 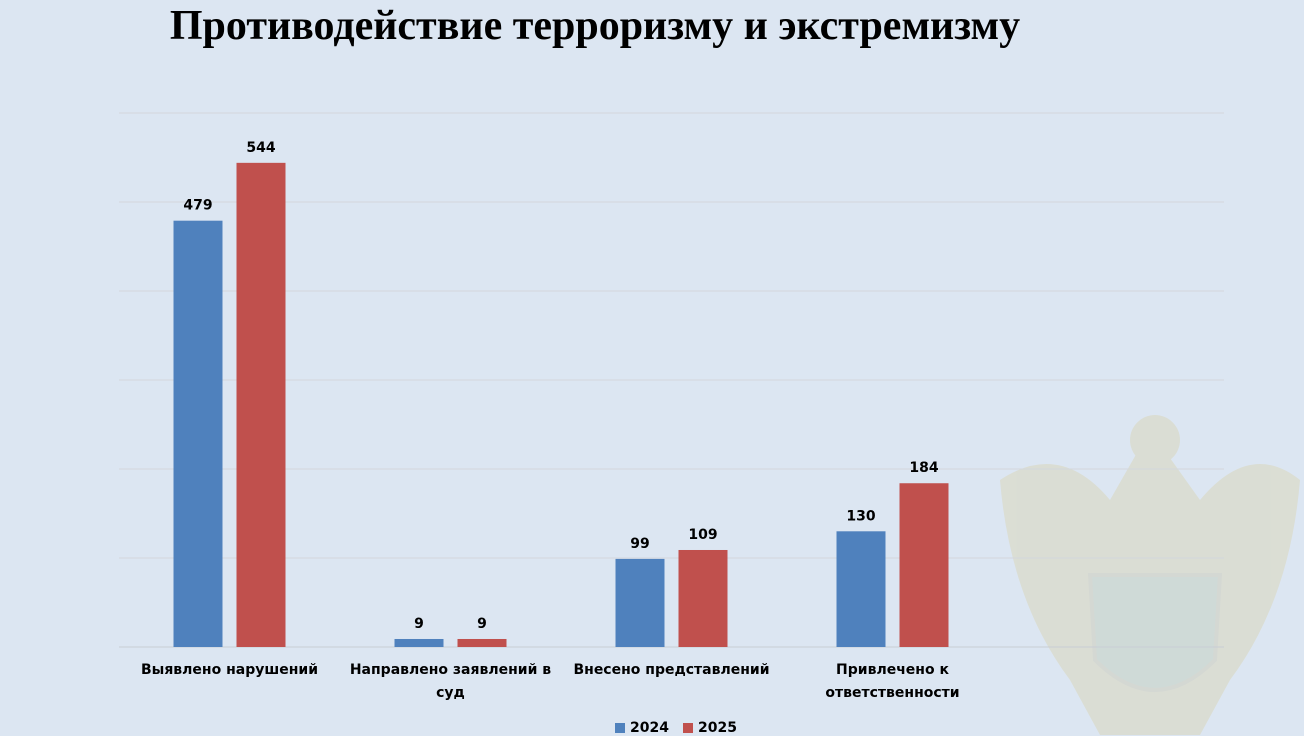 What do you see at coordinates (717, 728) in the screenshot?
I see `legend-label: 2025` at bounding box center [717, 728].